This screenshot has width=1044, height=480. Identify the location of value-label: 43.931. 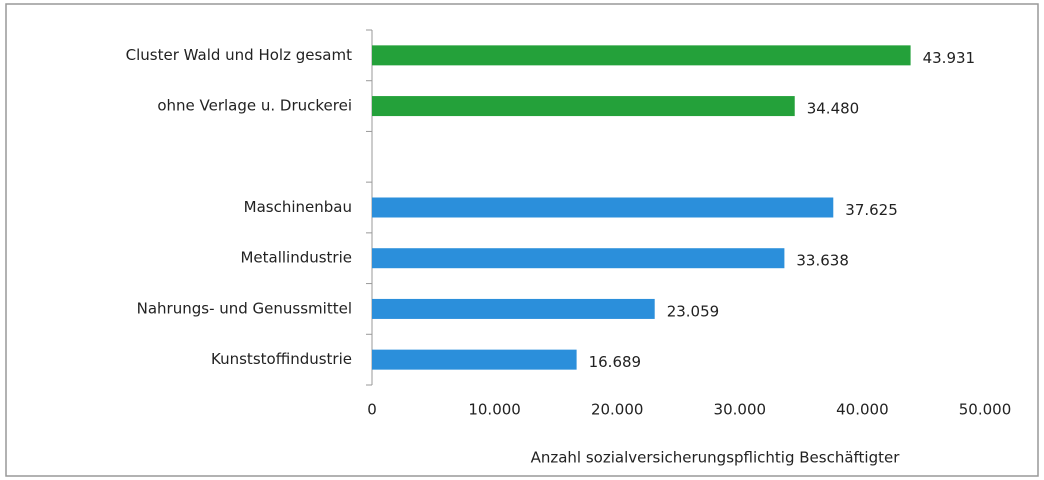
(949, 58).